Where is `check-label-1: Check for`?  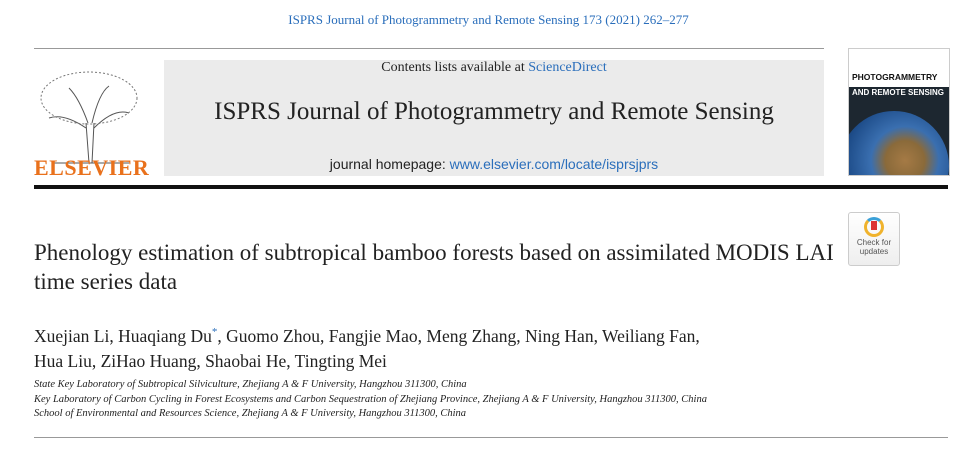
check-label-1: Check for is located at coordinates (874, 242).